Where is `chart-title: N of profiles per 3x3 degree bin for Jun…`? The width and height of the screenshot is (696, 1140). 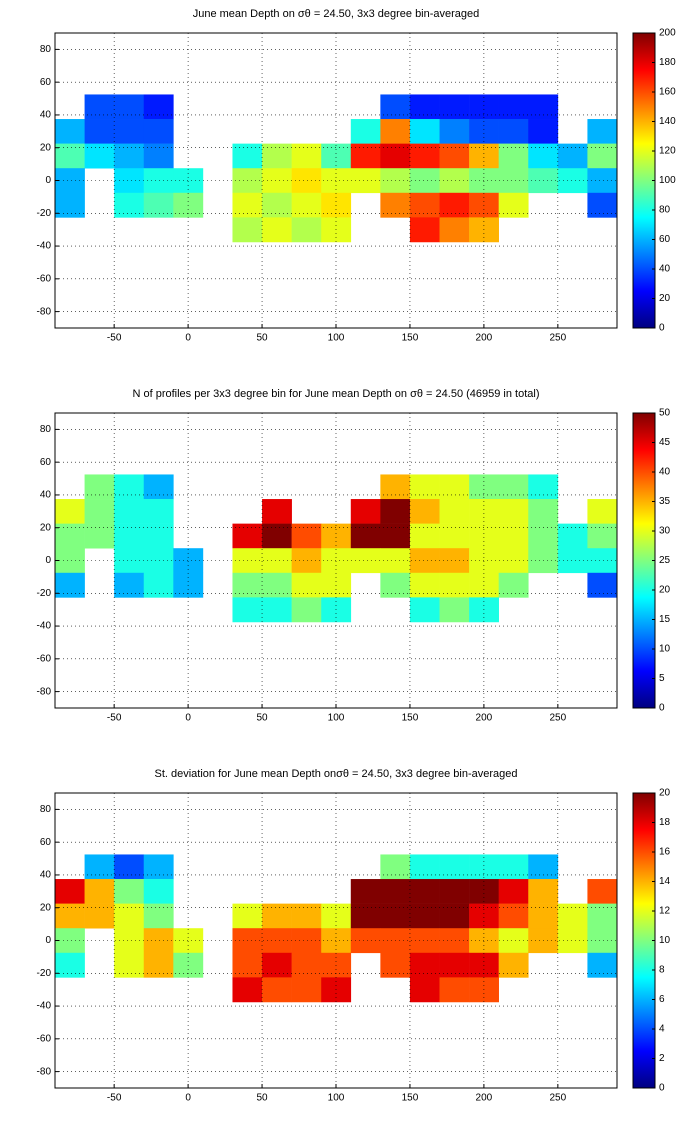
chart-title: N of profiles per 3x3 degree bin for Jun… is located at coordinates (335, 394).